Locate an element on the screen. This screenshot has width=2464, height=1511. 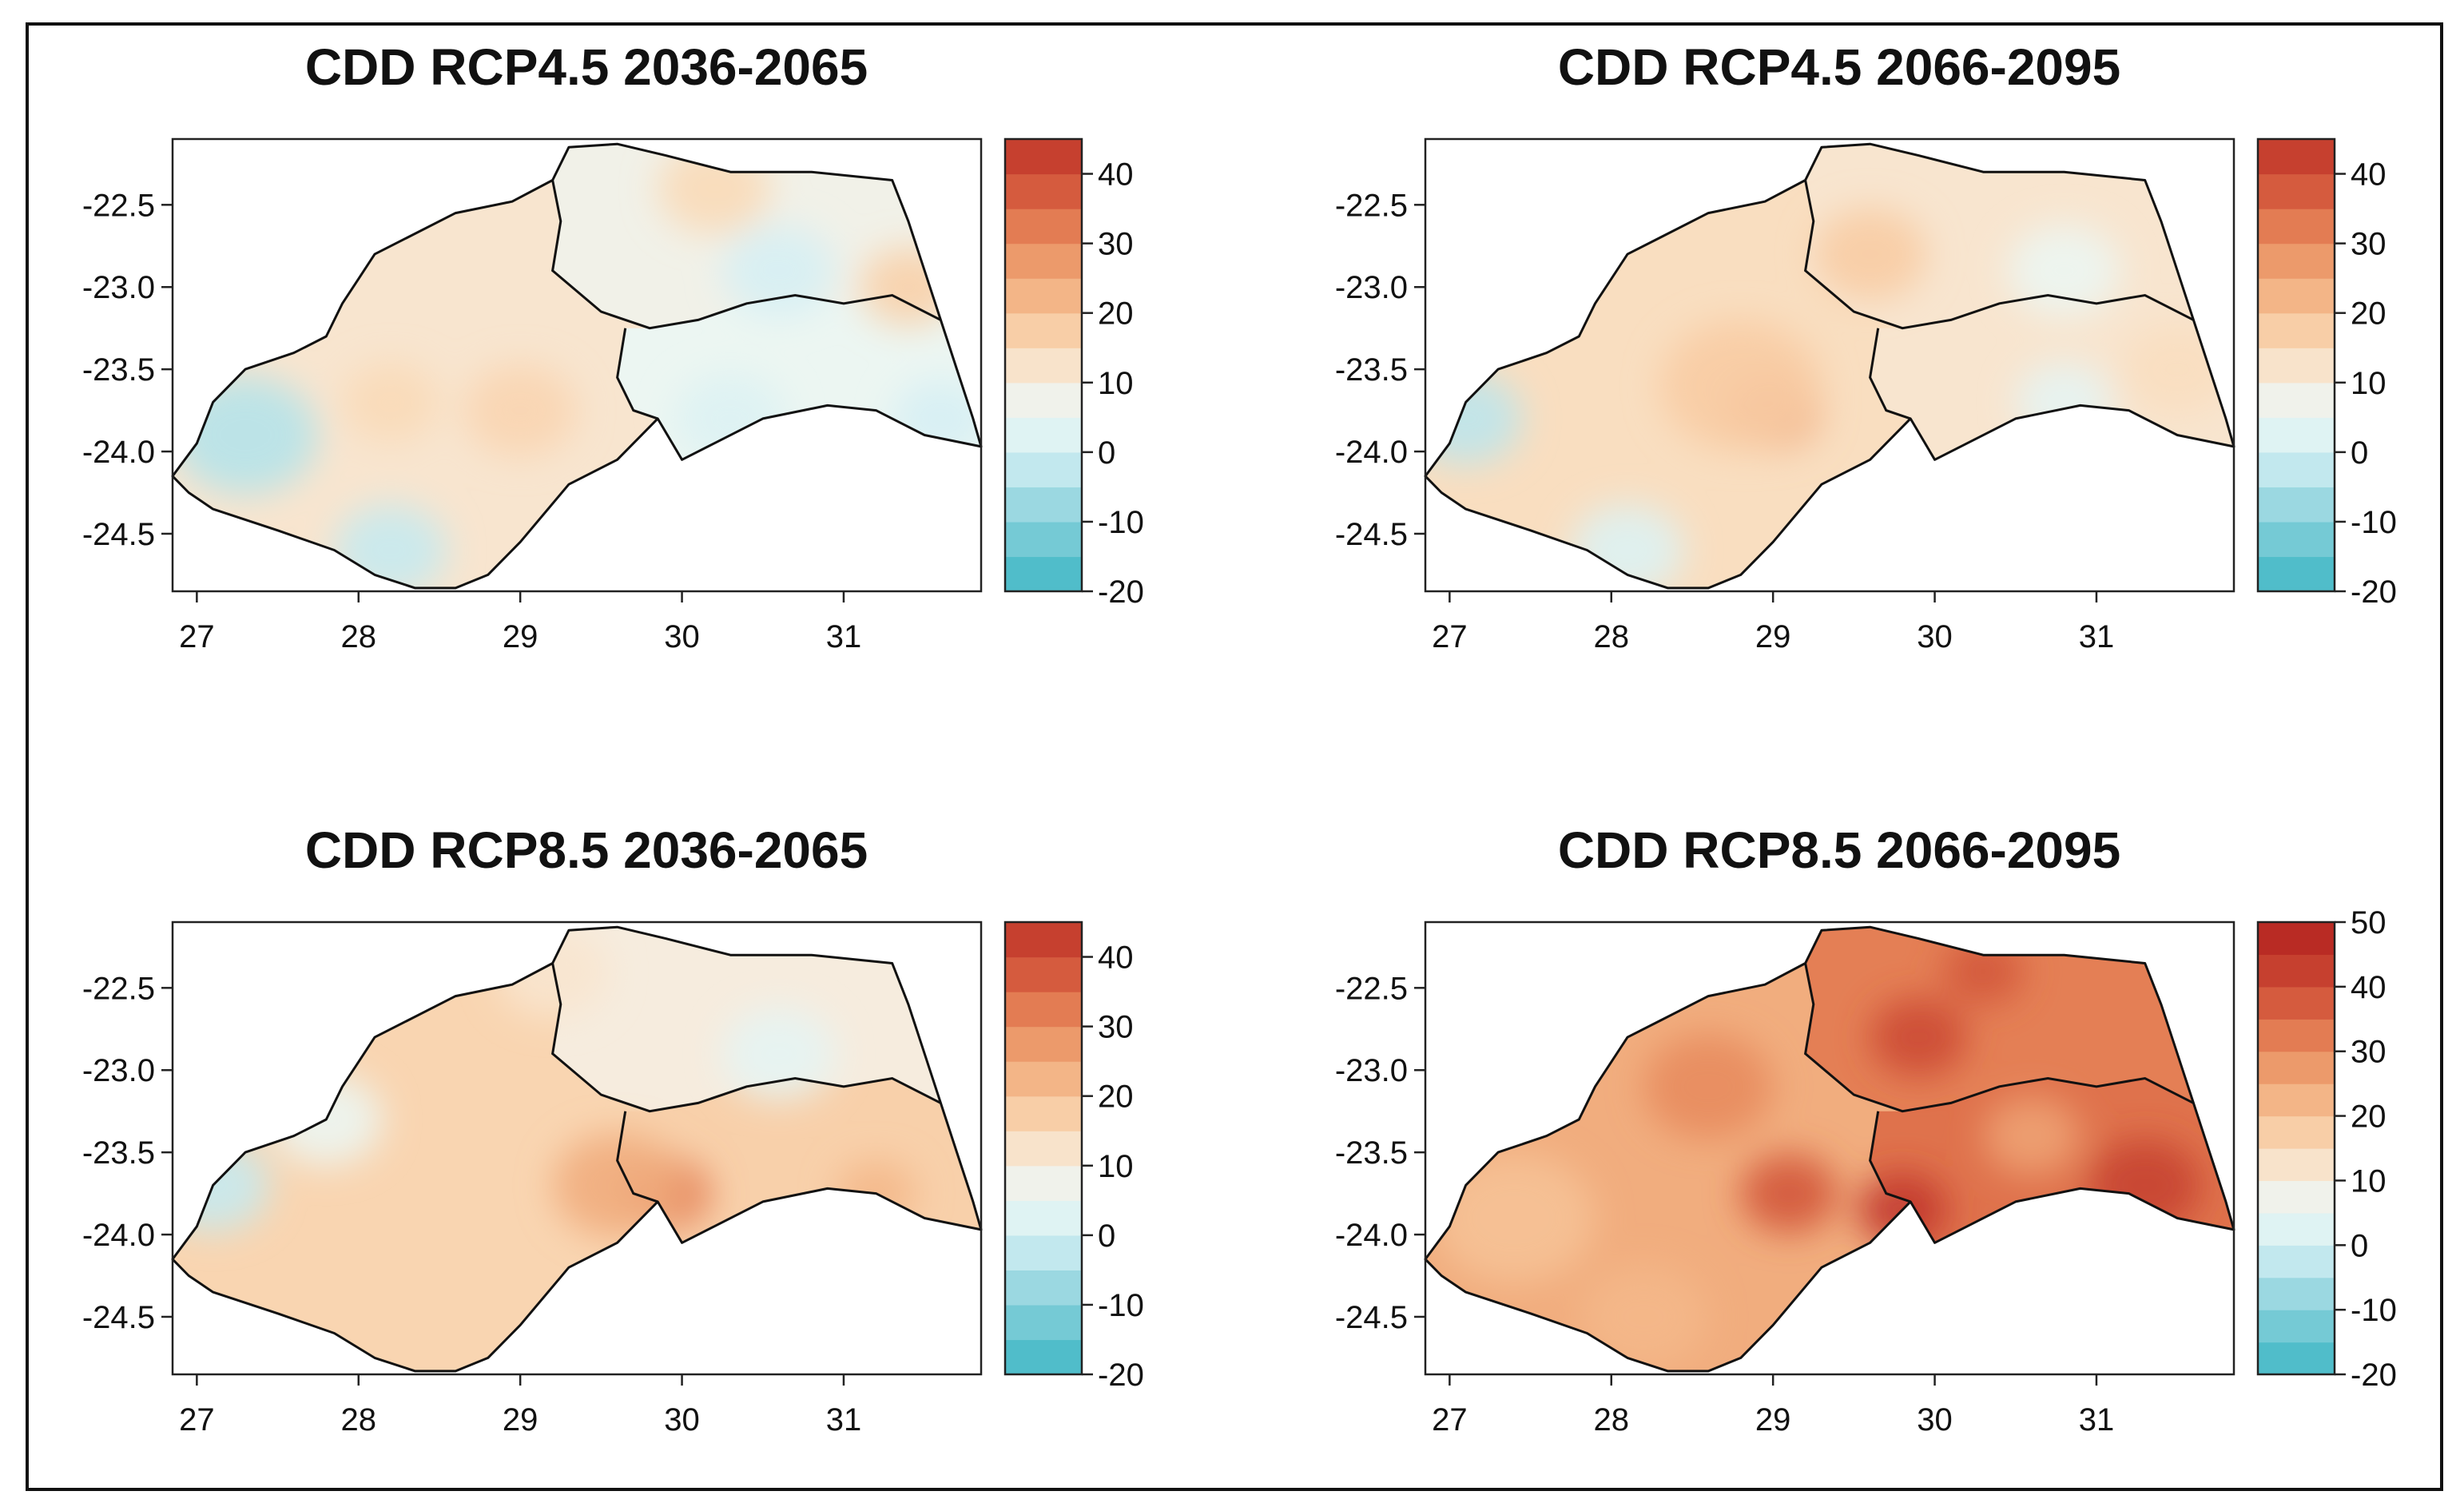
colorbar-tick-label: 50 is located at coordinates (2369, 922).